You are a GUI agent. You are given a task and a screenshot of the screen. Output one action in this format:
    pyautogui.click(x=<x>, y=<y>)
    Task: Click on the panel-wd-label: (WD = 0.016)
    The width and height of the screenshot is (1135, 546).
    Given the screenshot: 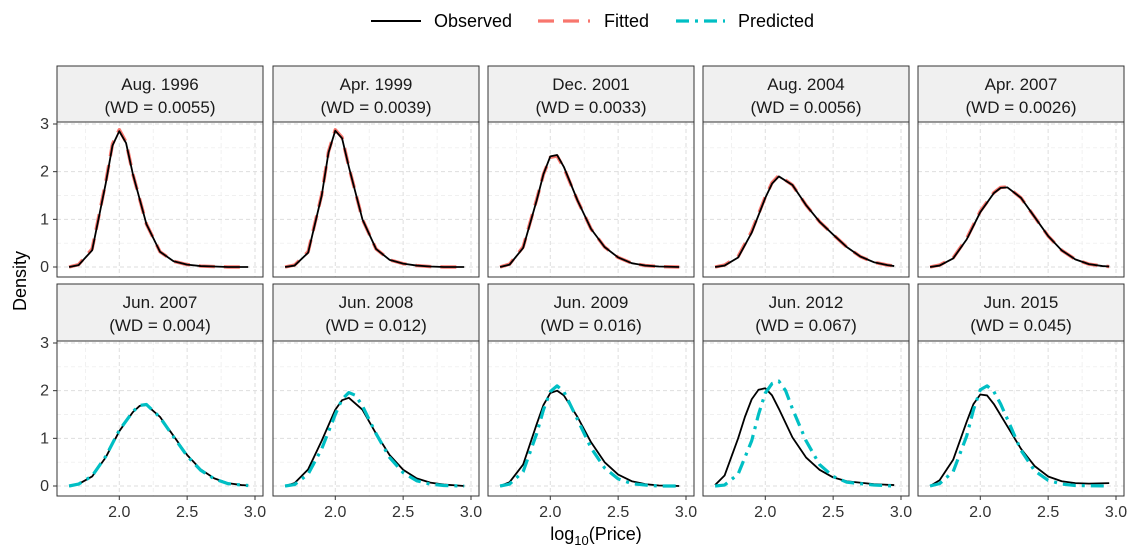 What is the action you would take?
    pyautogui.click(x=591, y=325)
    